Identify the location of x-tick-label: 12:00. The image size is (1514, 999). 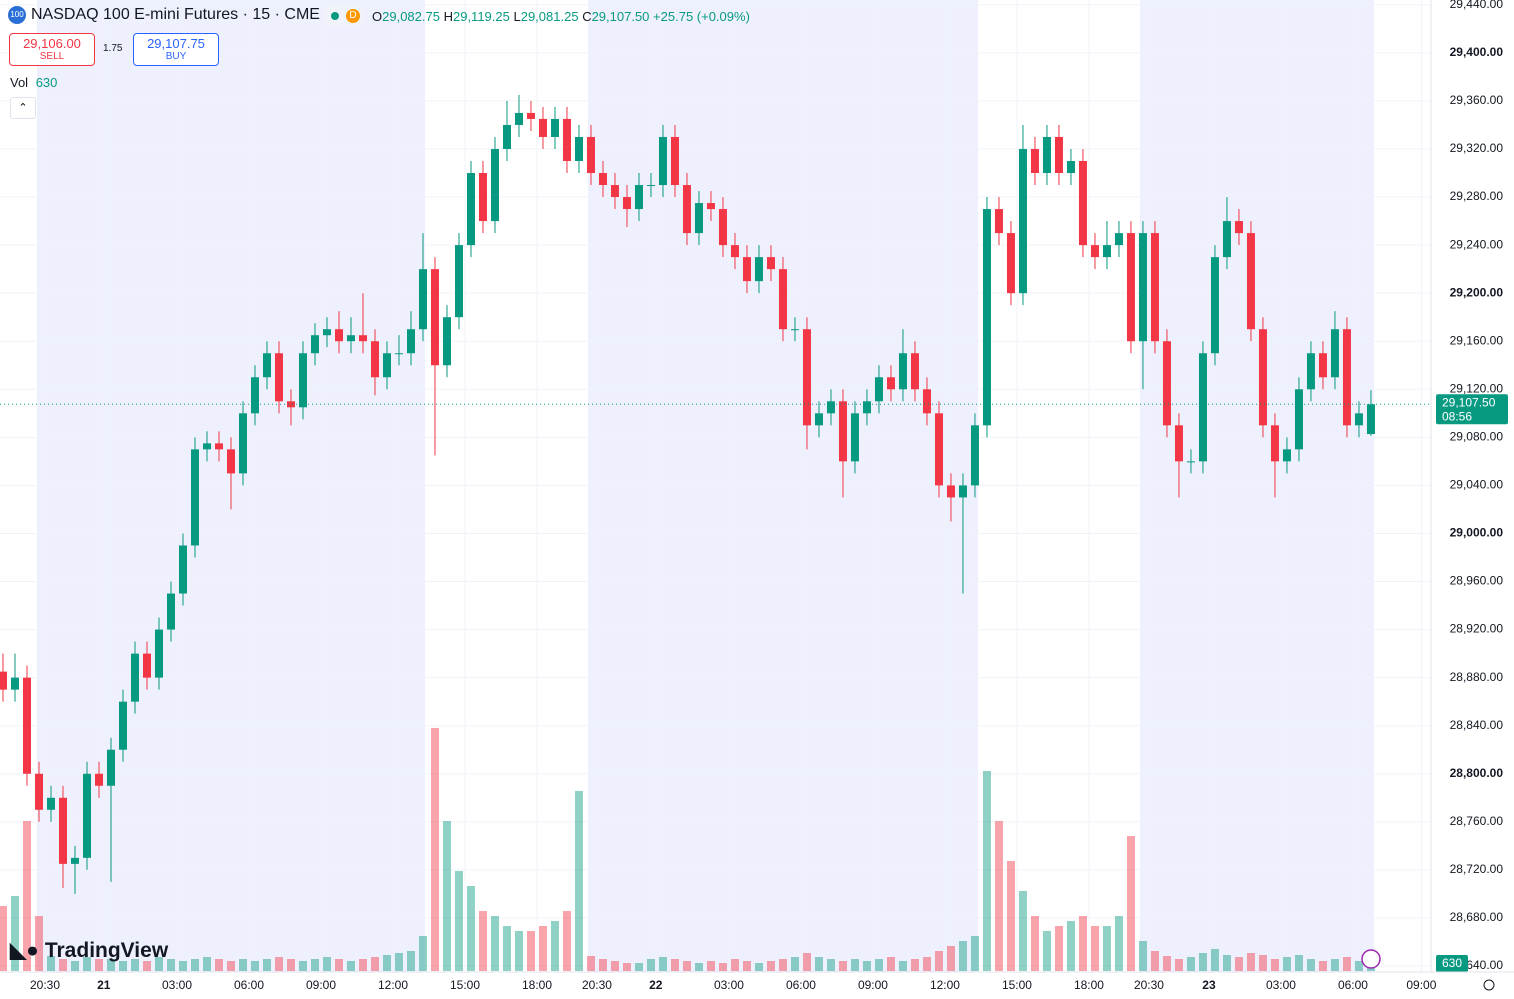
(393, 985).